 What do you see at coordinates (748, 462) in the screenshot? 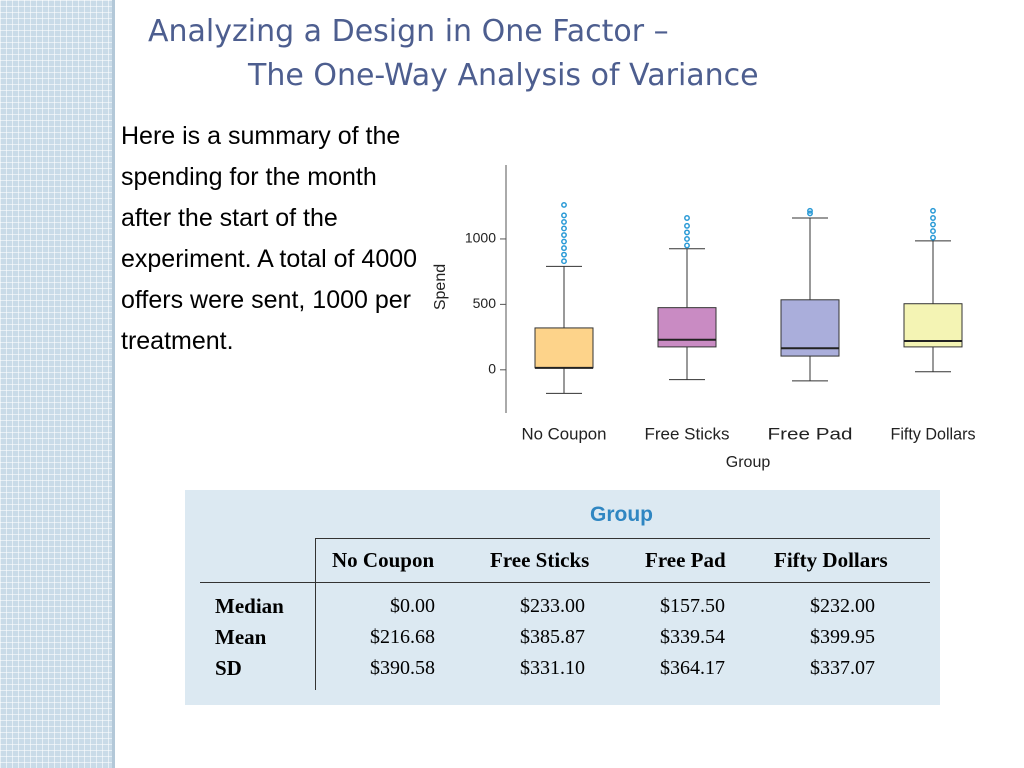
I see `x-axis-label: Group` at bounding box center [748, 462].